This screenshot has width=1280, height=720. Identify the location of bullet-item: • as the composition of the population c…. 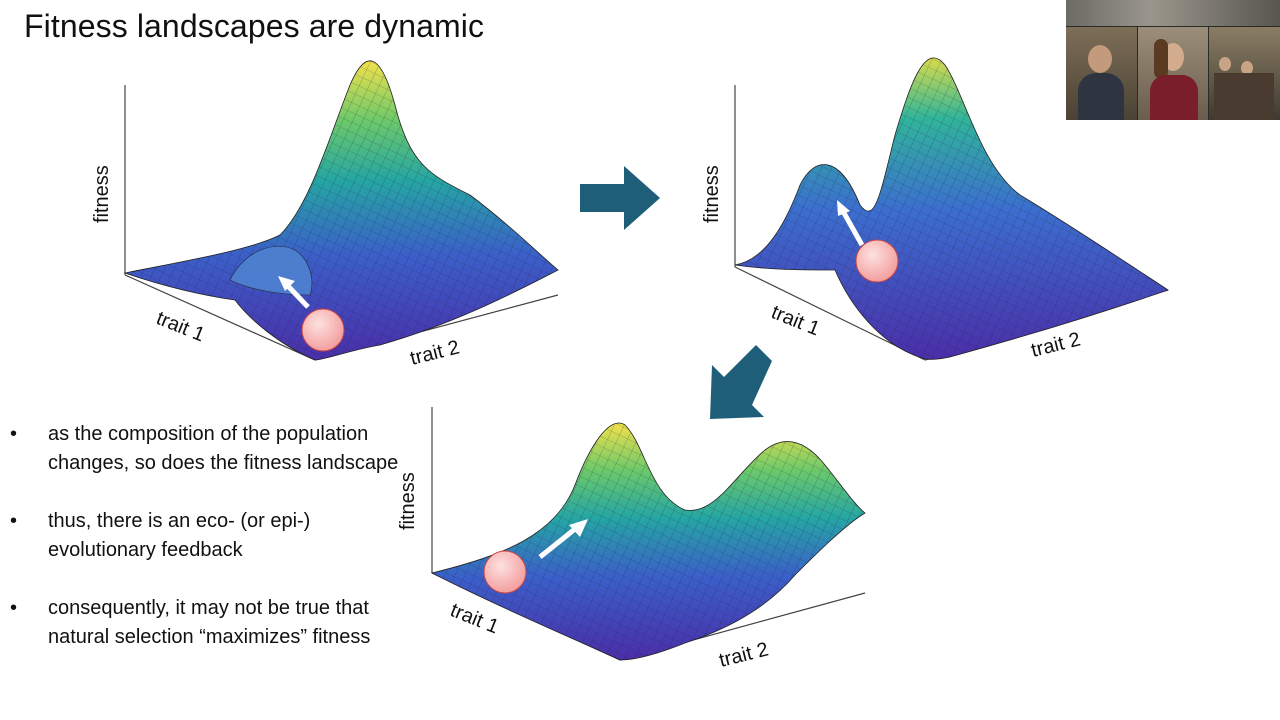
(210, 449).